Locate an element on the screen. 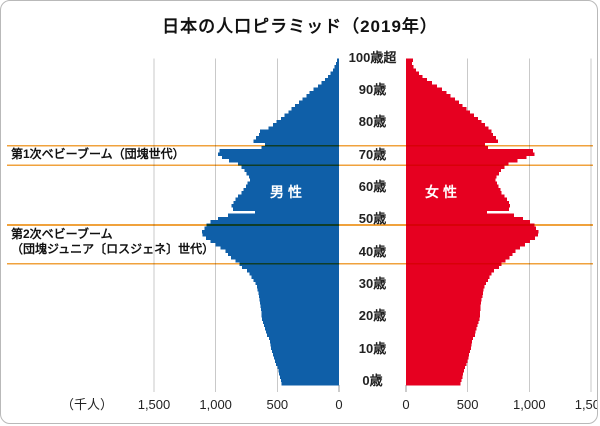  age-tick-label-10: 10歳 is located at coordinates (372, 348).